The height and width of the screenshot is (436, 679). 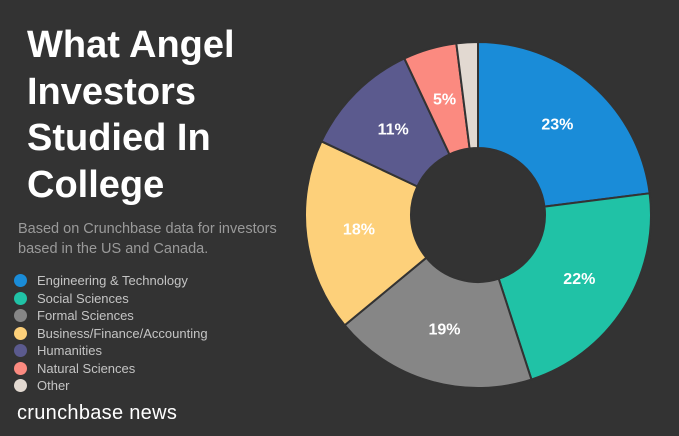 What do you see at coordinates (53, 386) in the screenshot?
I see `legend-label: Other` at bounding box center [53, 386].